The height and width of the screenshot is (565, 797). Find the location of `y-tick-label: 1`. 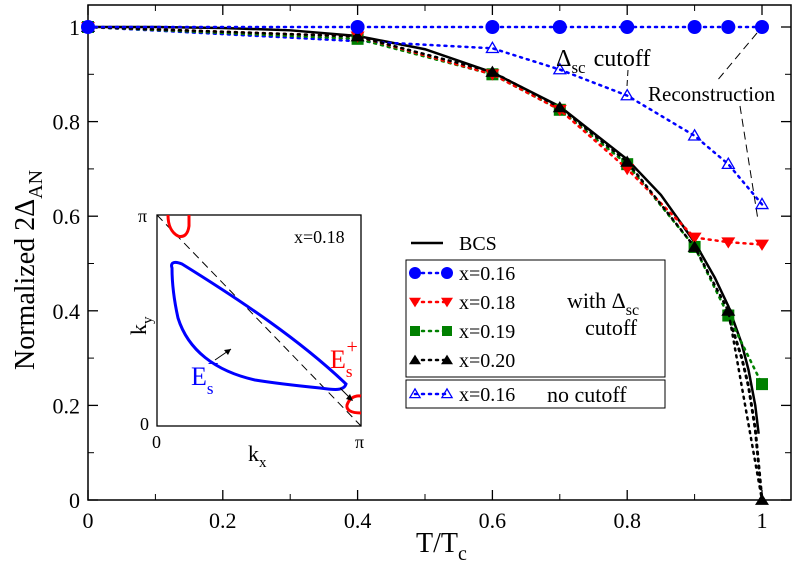

y-tick-label: 1 is located at coordinates (74, 27).